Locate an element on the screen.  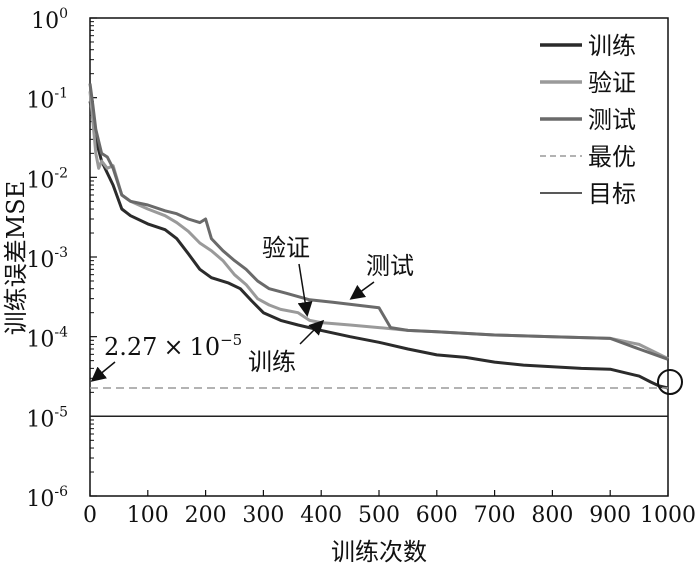
x-tick-label: 1000 is located at coordinates (668, 515).